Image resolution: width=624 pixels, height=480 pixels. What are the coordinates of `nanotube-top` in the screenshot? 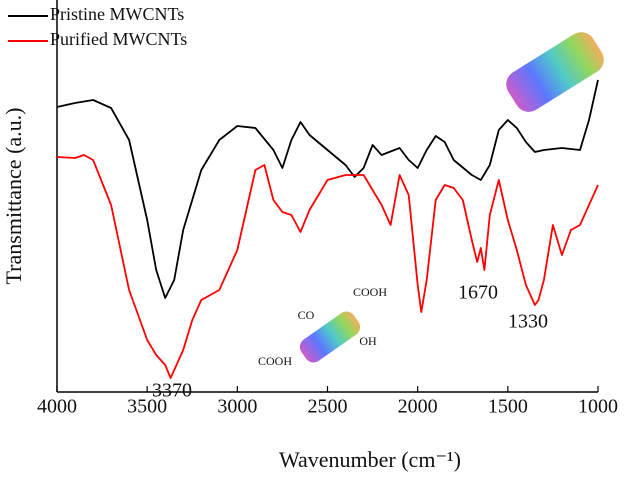 It's located at (555, 72).